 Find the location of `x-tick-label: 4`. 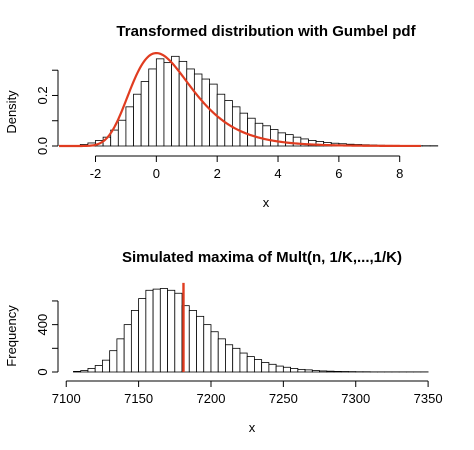

x-tick-label: 4 is located at coordinates (277, 173).